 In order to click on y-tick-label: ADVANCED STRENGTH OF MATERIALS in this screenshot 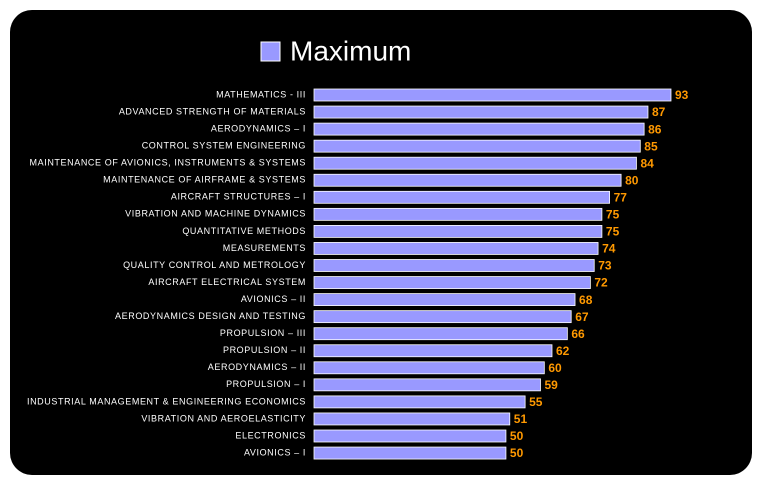, I will do `click(212, 111)`.